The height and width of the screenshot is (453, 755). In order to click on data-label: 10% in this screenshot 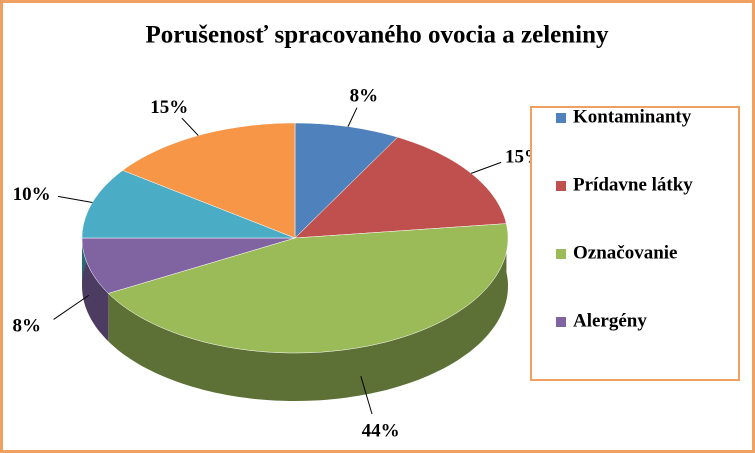, I will do `click(32, 194)`.